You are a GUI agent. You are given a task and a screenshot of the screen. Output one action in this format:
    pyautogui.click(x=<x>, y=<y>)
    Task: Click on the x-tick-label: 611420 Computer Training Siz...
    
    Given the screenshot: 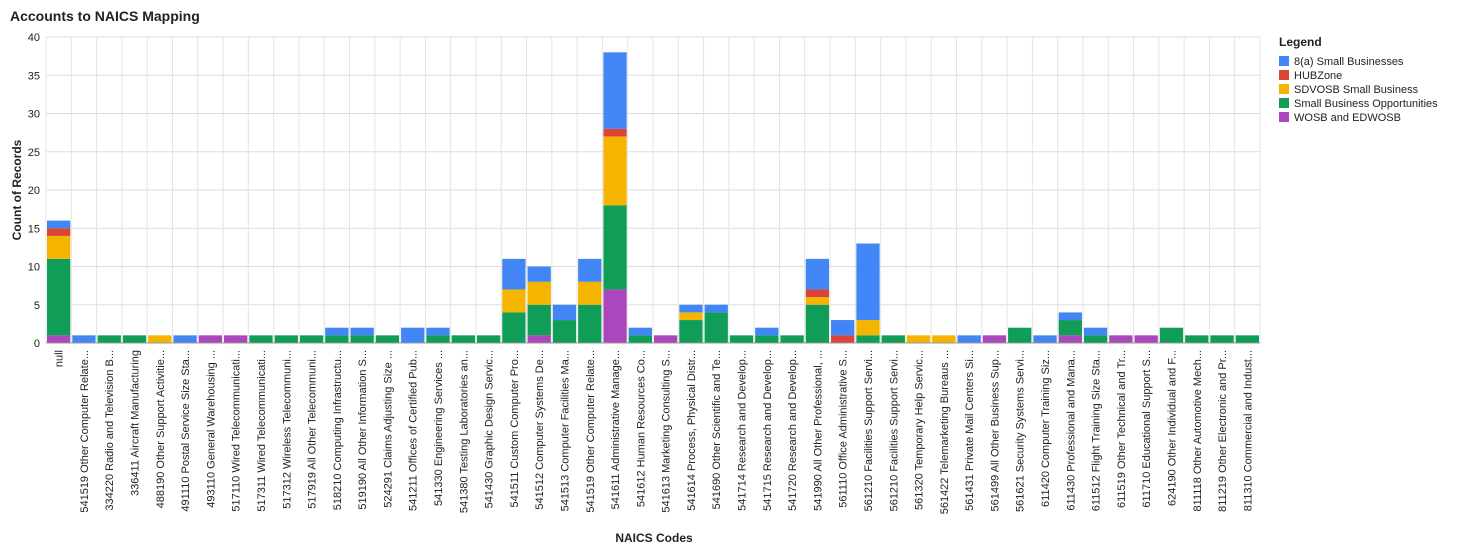 What is the action you would take?
    pyautogui.click(x=1046, y=428)
    